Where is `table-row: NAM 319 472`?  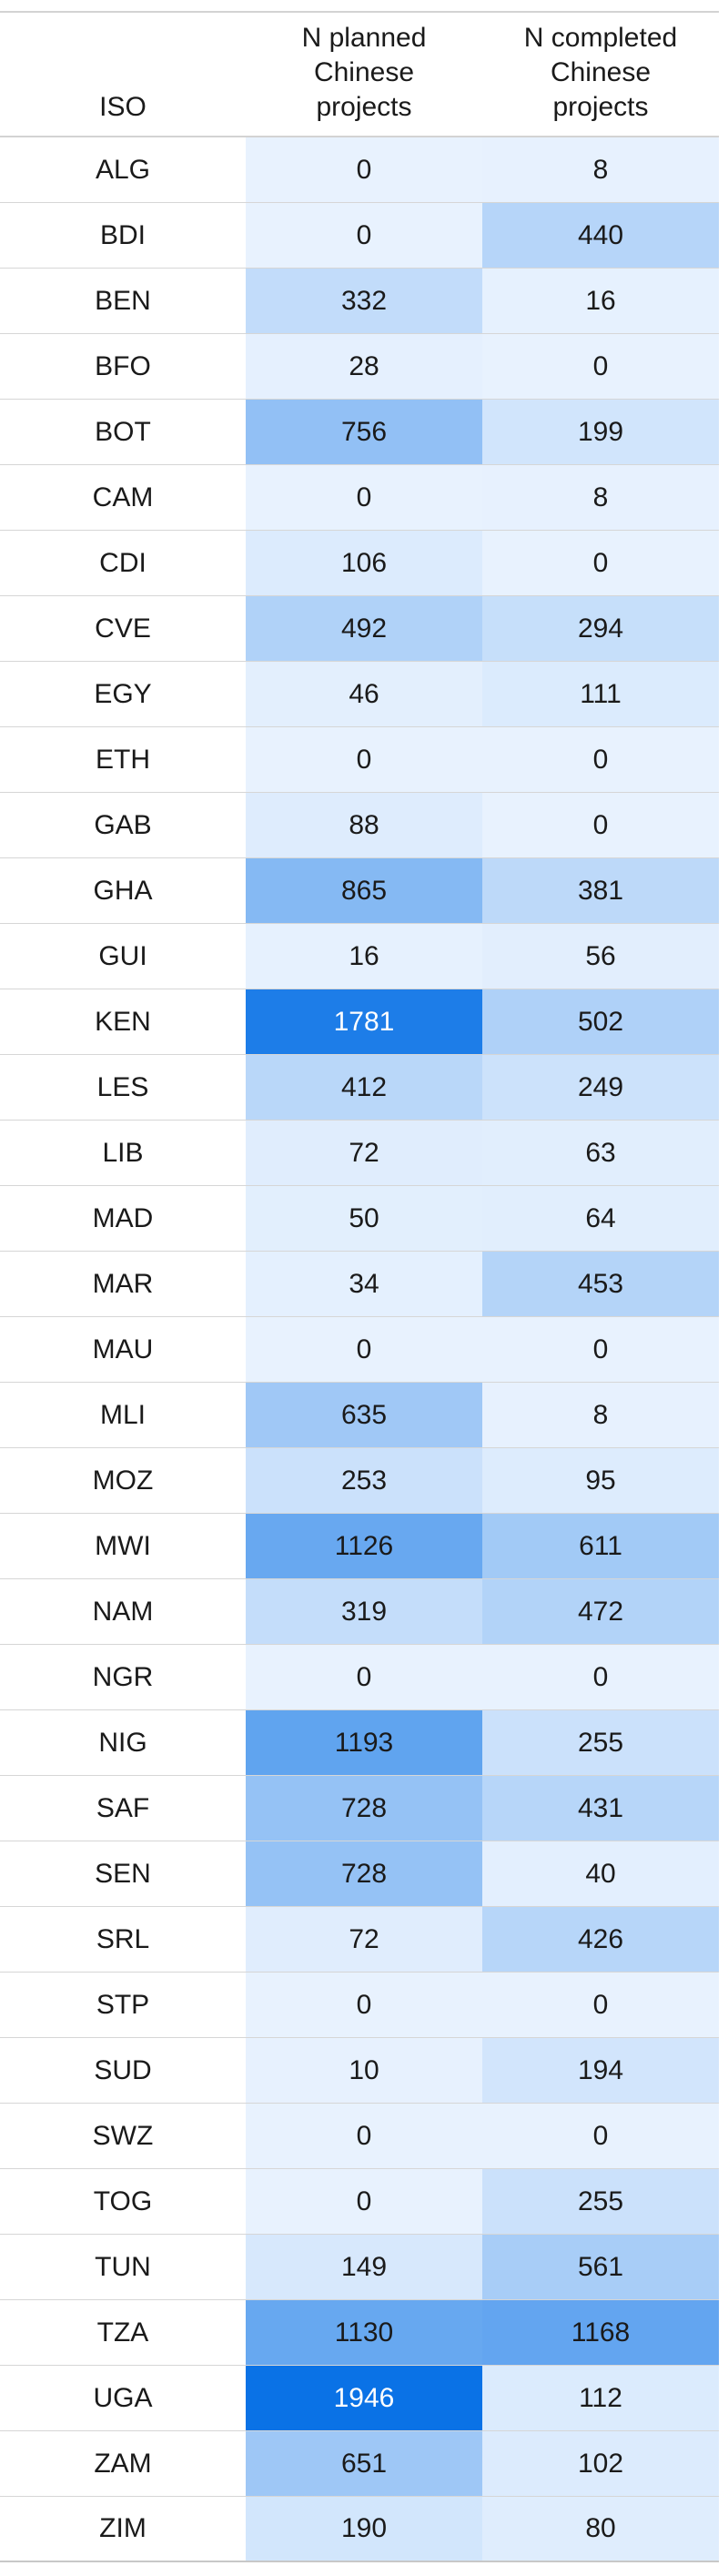 table-row: NAM 319 472 is located at coordinates (360, 1612).